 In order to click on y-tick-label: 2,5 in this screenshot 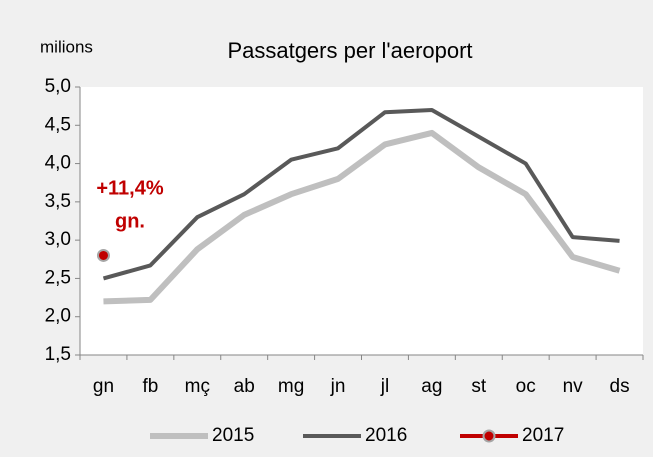, I will do `click(58, 277)`.